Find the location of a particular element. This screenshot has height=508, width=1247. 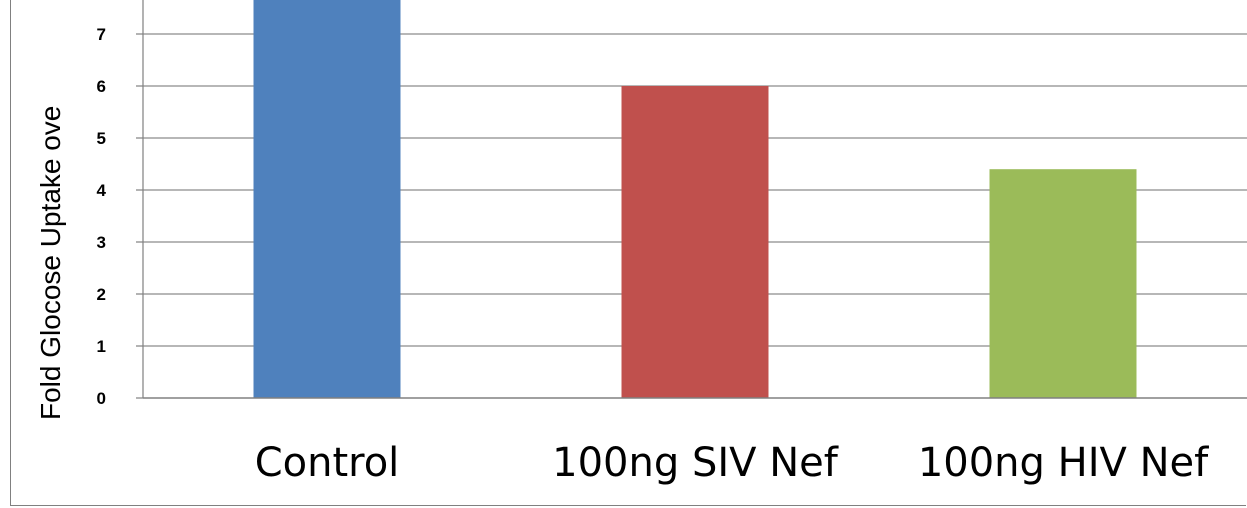

x-tick-labels: Control 100ng SIV Nef 100ng HIV Nef is located at coordinates (732, 463).